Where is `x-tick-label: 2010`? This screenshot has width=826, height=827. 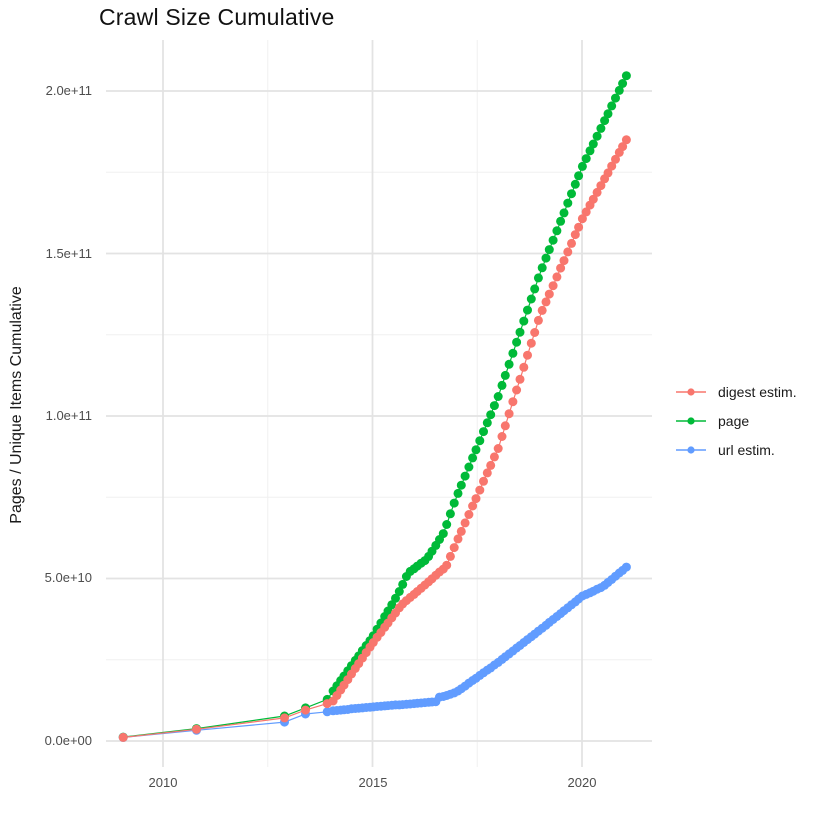
x-tick-label: 2010 is located at coordinates (163, 782).